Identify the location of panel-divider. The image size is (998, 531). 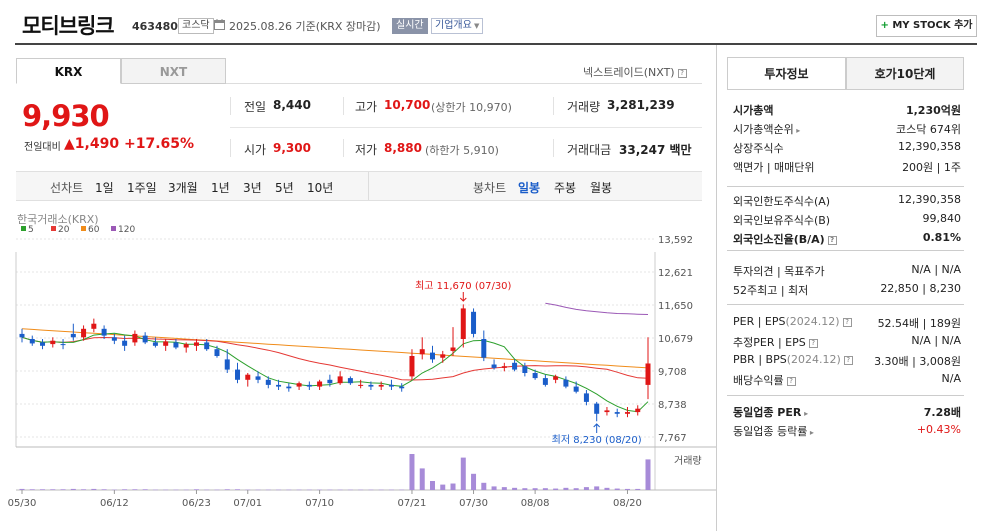
(716, 288).